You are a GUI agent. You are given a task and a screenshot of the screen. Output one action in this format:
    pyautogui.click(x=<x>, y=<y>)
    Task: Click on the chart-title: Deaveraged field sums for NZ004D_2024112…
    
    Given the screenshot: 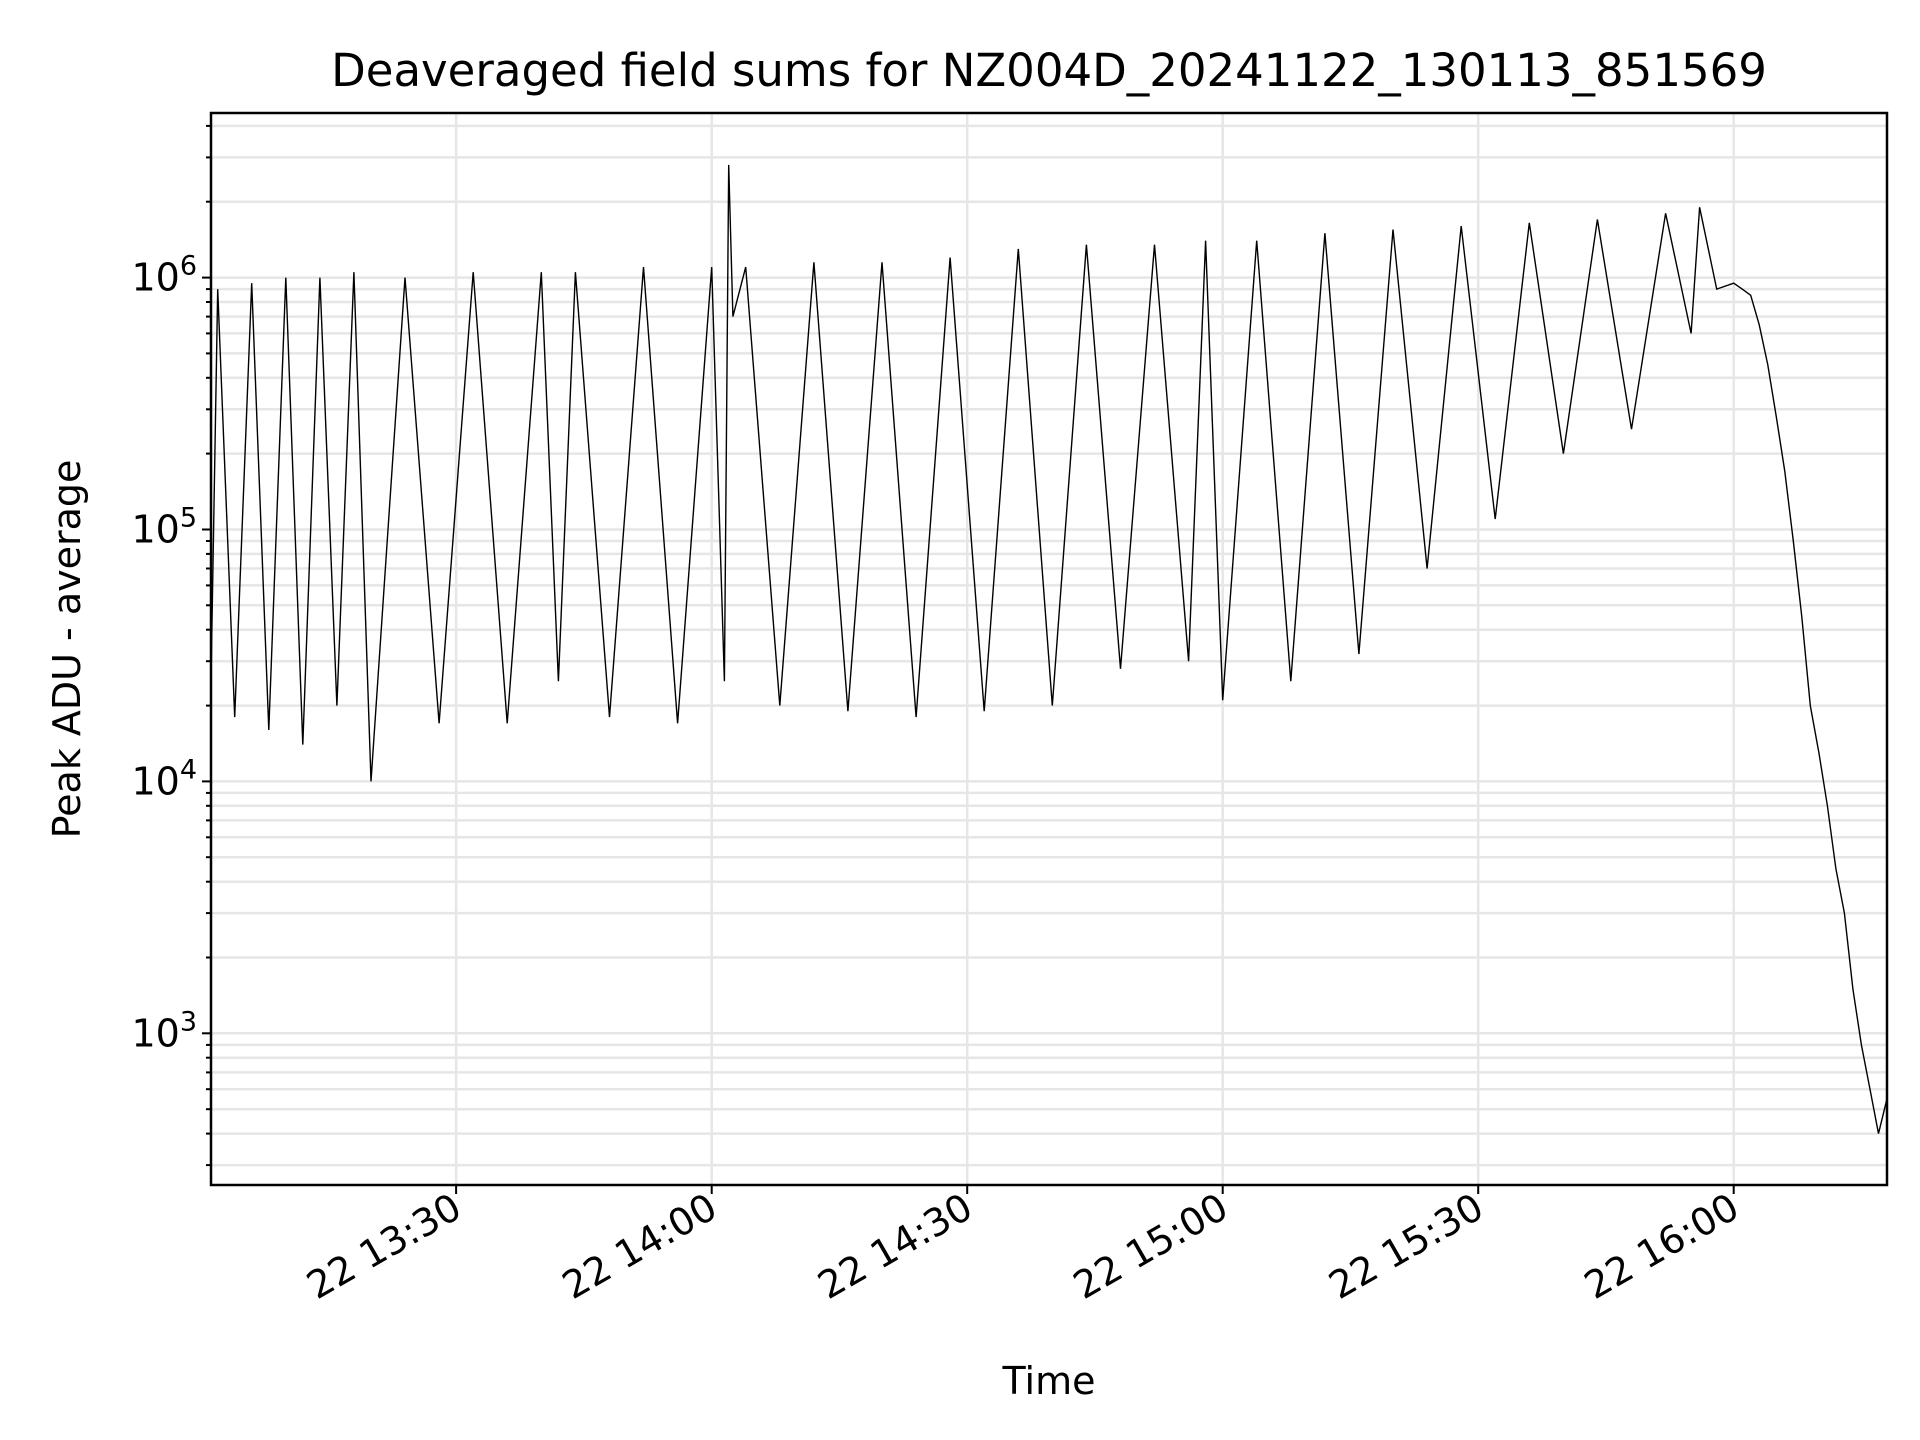 What is the action you would take?
    pyautogui.click(x=1049, y=70)
    